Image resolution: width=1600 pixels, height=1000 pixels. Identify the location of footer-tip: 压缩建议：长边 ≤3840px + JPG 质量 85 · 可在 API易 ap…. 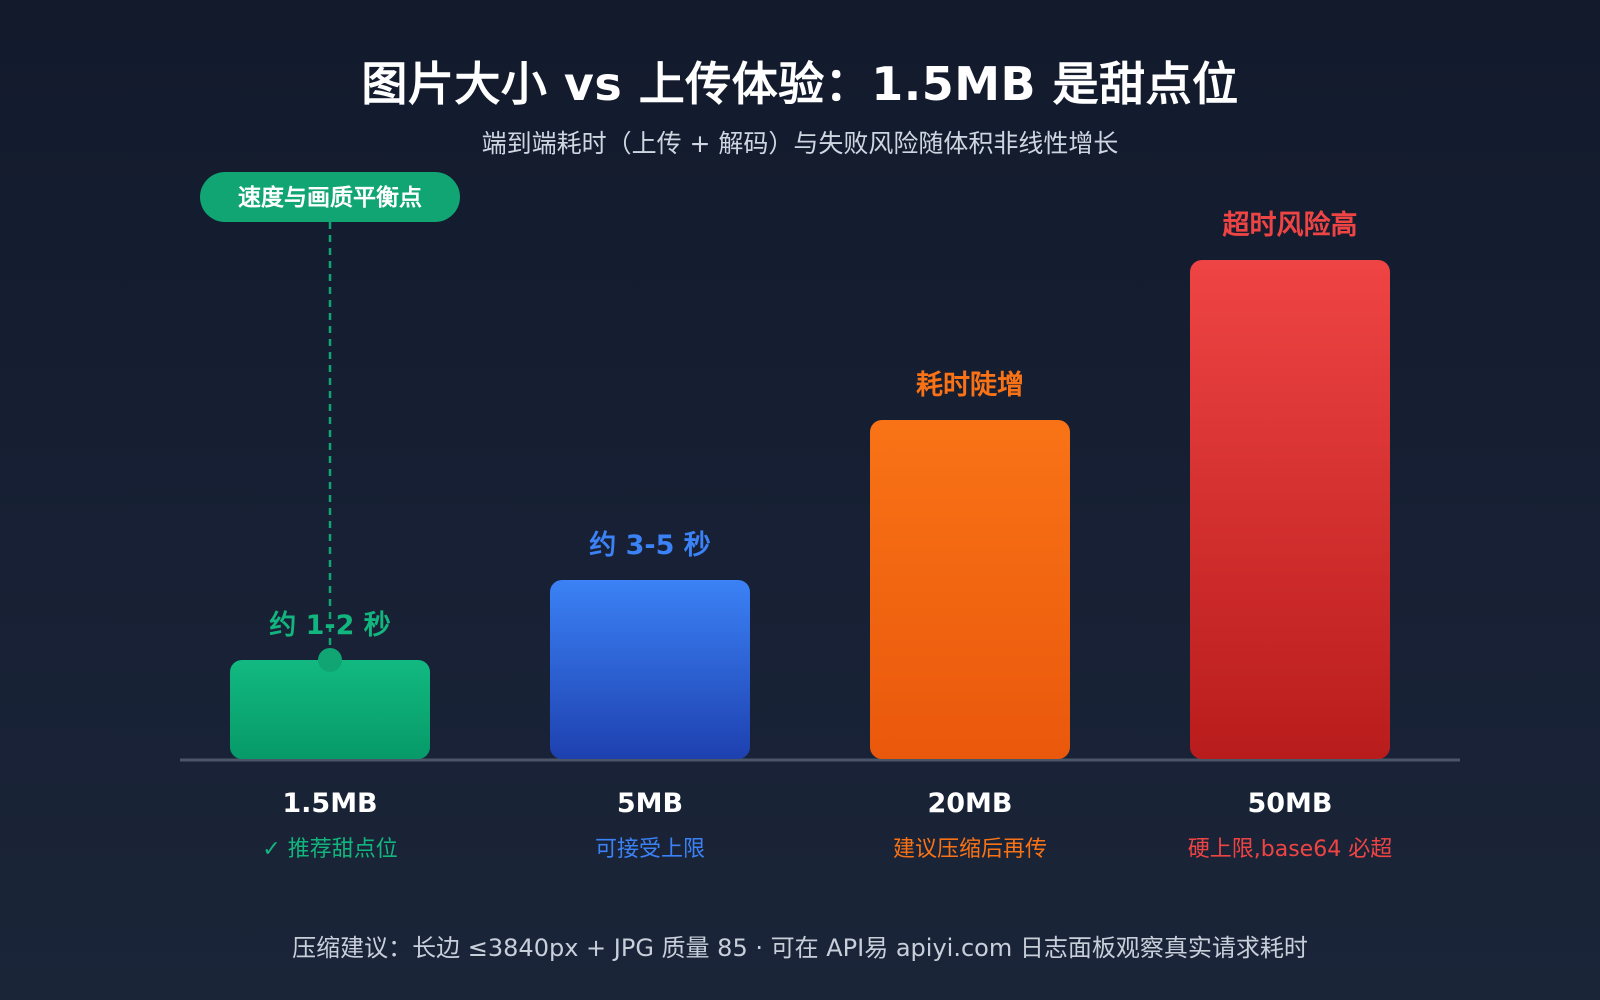
(800, 948).